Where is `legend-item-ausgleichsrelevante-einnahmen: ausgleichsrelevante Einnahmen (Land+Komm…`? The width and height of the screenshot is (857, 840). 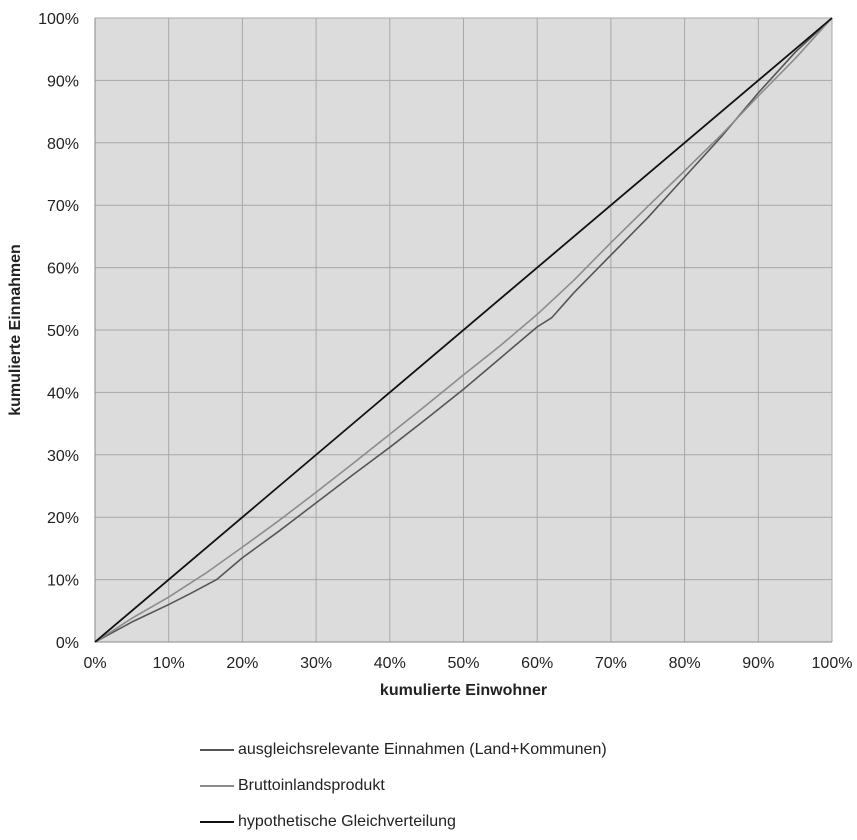 legend-item-ausgleichsrelevante-einnahmen: ausgleichsrelevante Einnahmen (Land+Komm… is located at coordinates (500, 750).